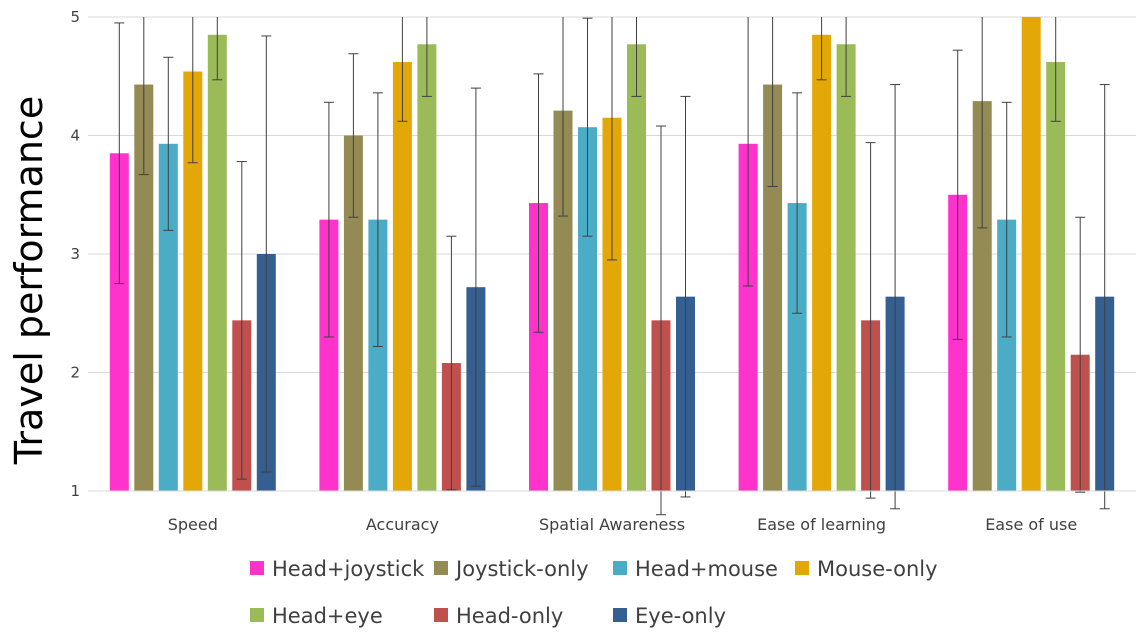 Image resolution: width=1147 pixels, height=639 pixels. What do you see at coordinates (75, 491) in the screenshot?
I see `y-tick-label: 1` at bounding box center [75, 491].